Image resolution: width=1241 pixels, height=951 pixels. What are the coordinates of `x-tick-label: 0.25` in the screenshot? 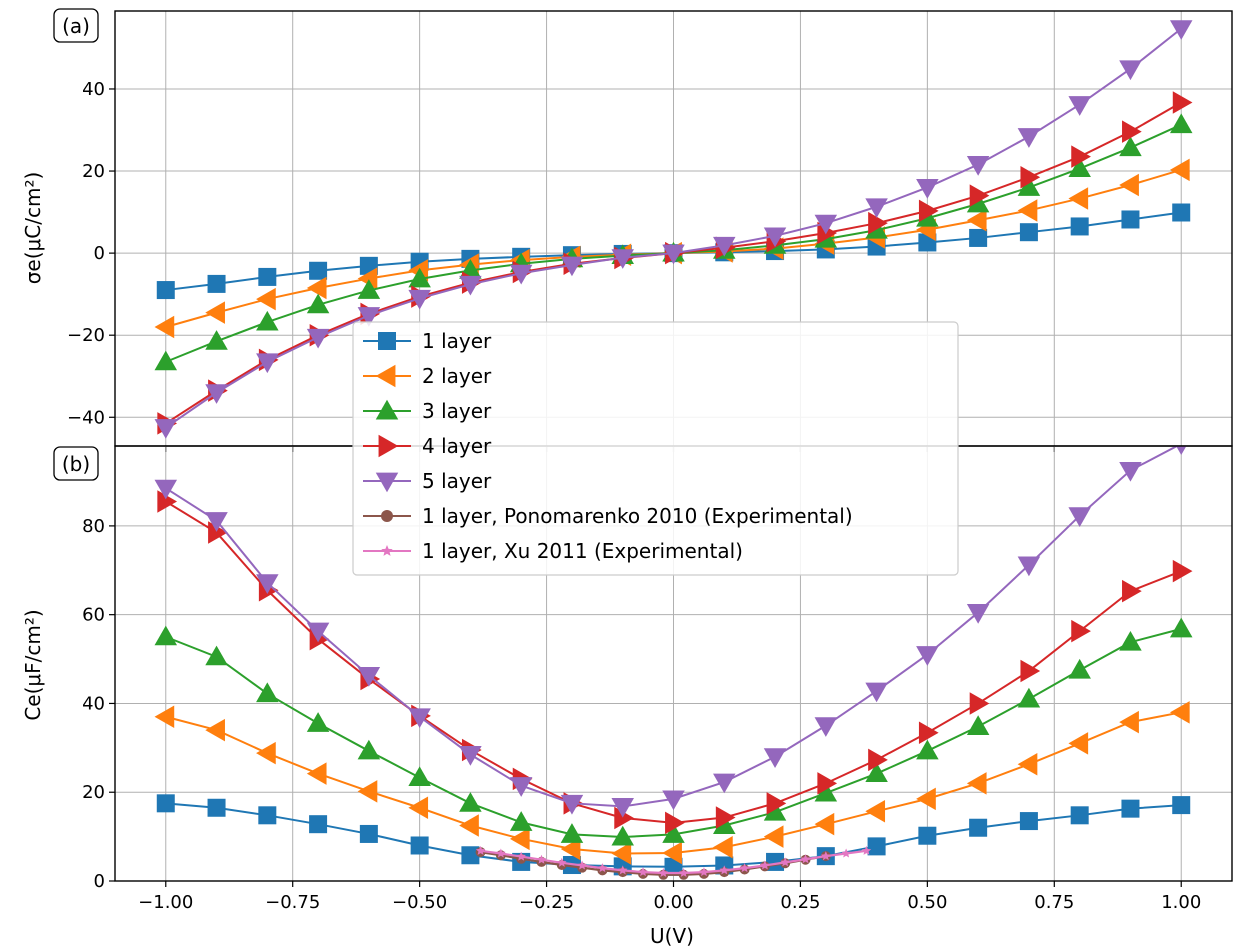 It's located at (800, 902).